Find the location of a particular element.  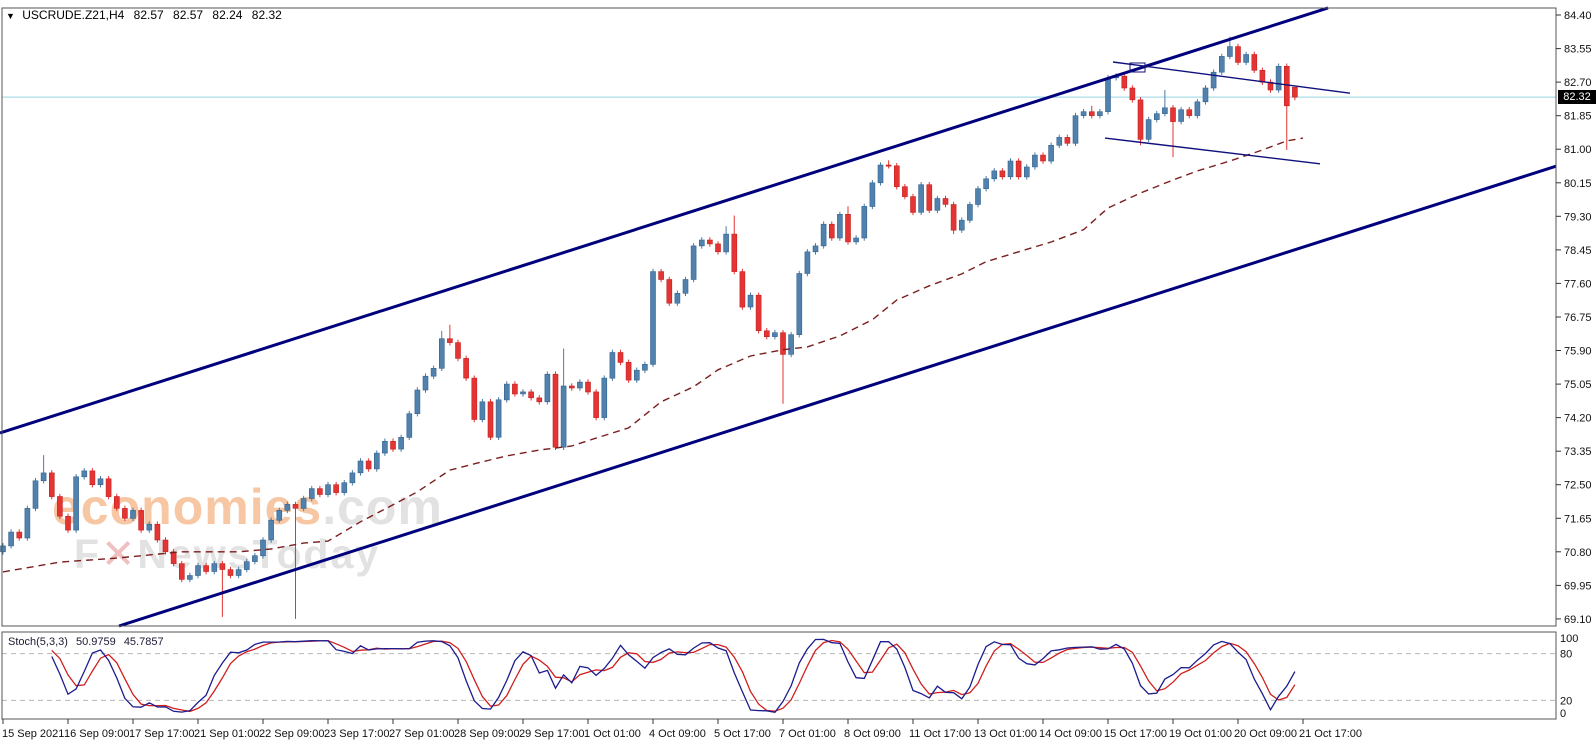

stoch-axis: 100 80 200 is located at coordinates (1569, 676).